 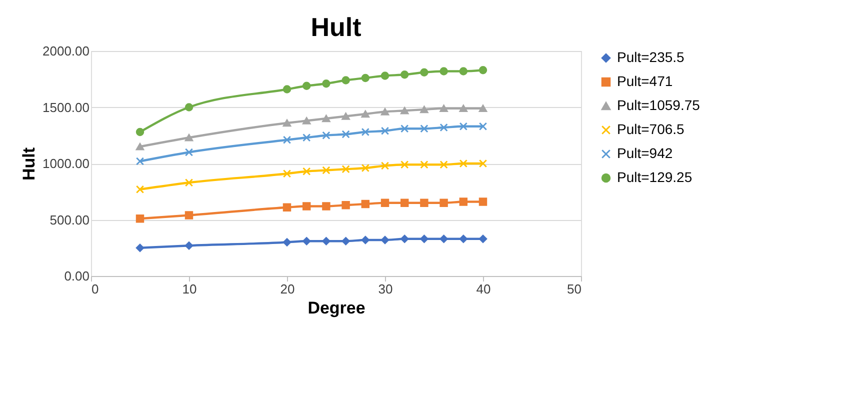 I want to click on y-tick-label: 1500.00, so click(x=66, y=107).